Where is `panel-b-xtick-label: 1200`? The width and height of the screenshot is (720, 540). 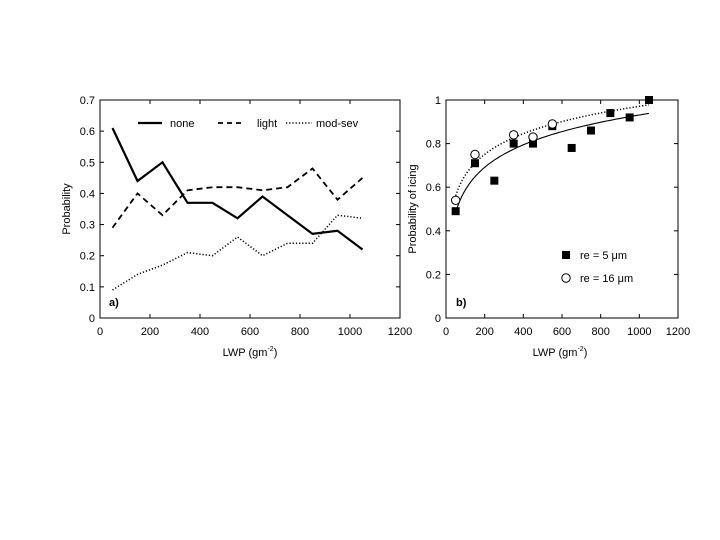
panel-b-xtick-label: 1200 is located at coordinates (678, 332).